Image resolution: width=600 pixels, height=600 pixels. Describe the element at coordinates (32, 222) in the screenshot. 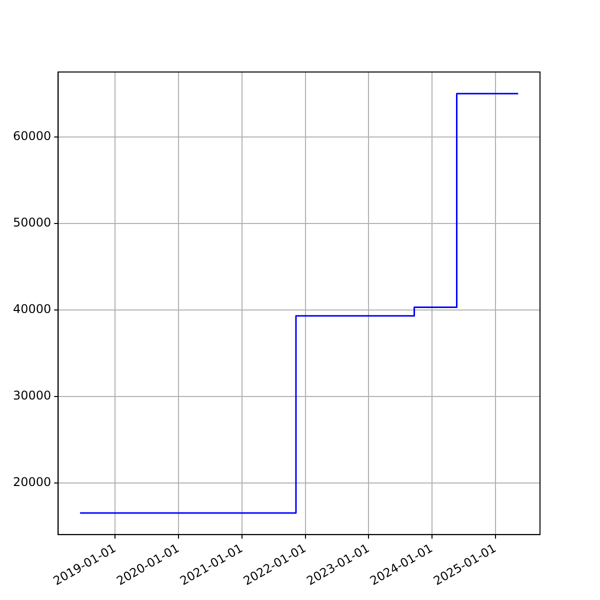

I see `y-tick-label: 50000` at that location.